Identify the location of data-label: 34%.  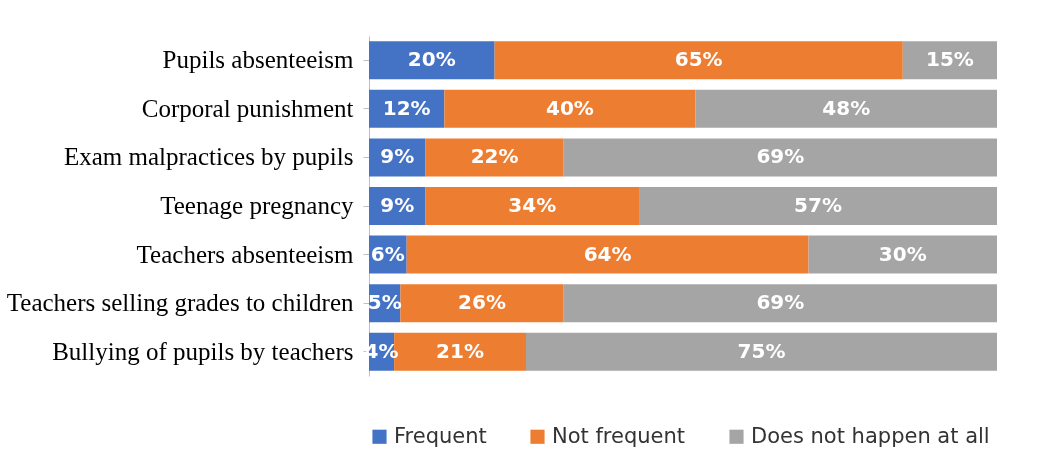
(532, 205).